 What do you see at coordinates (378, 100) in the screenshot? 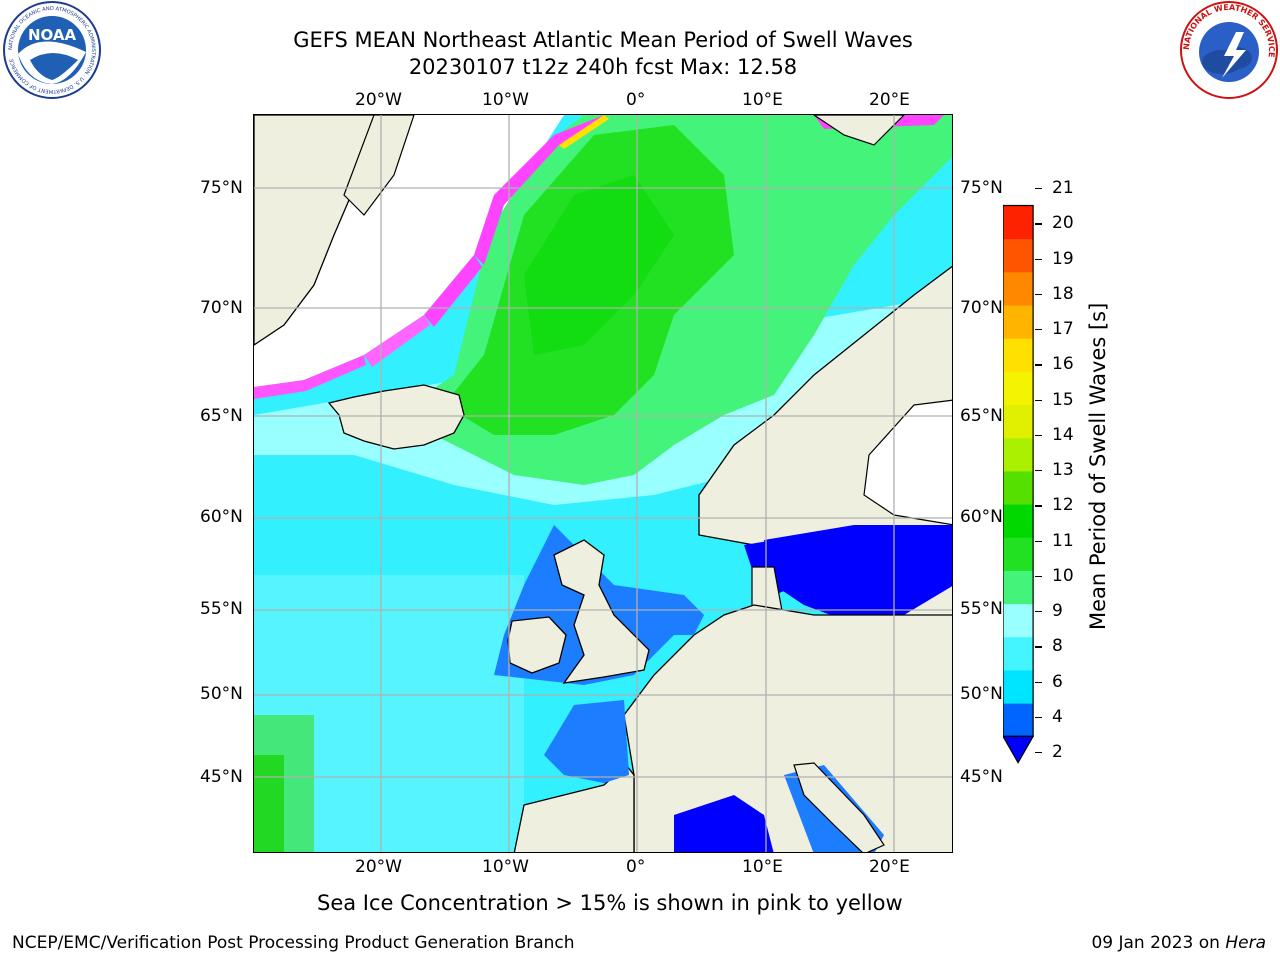
I see `lon-tick-top-20w: 20°W` at bounding box center [378, 100].